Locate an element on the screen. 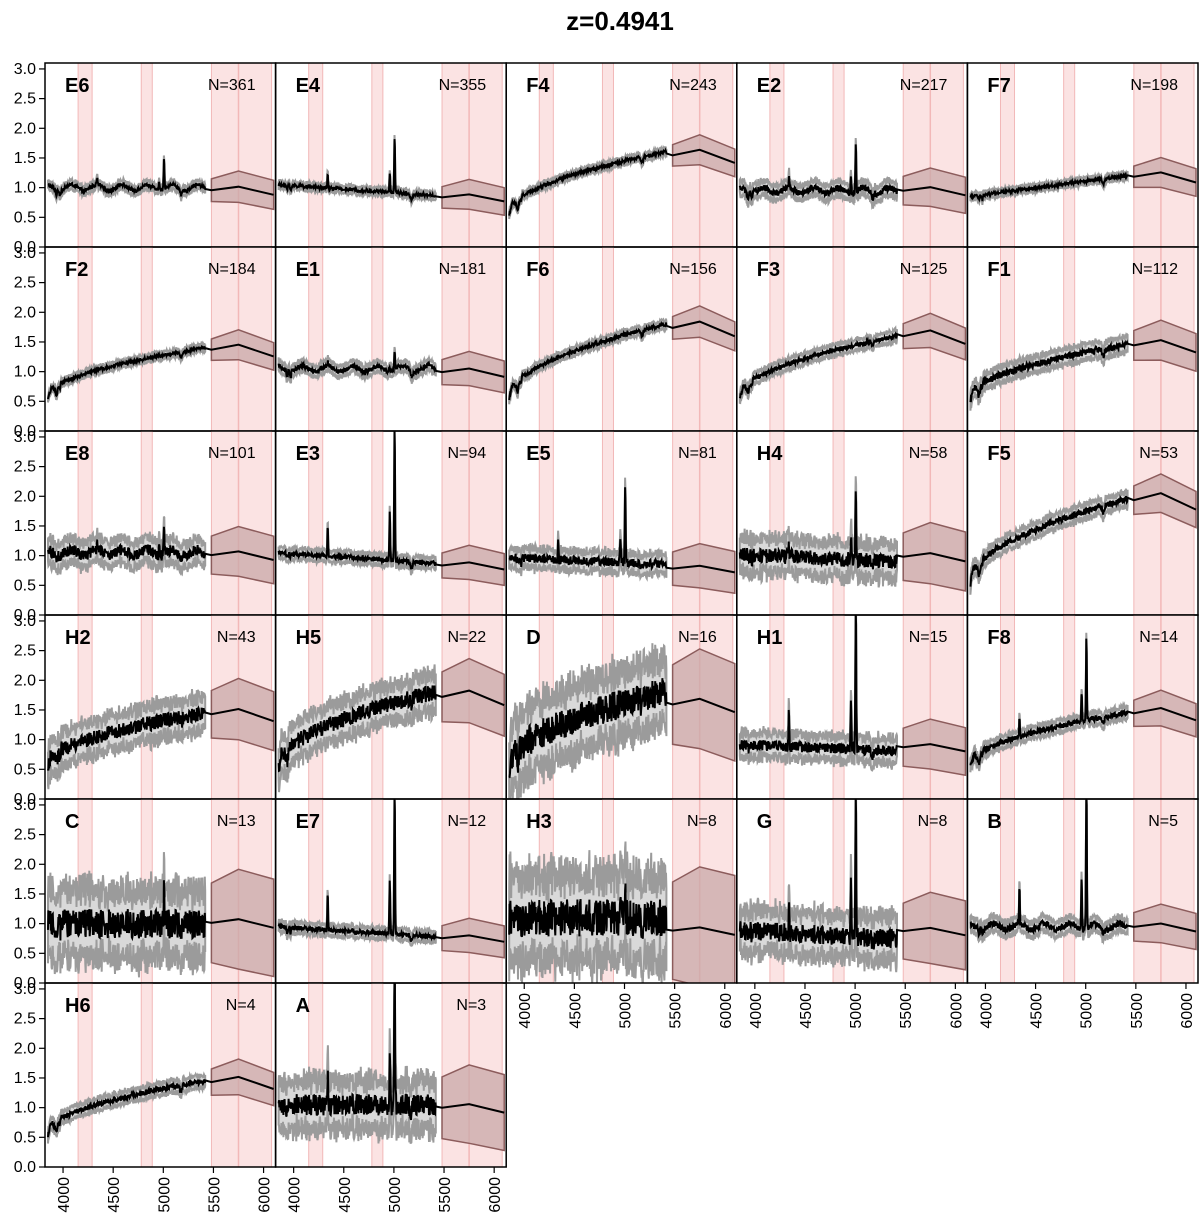 This screenshot has height=1228, width=1200. sample-count: N=198 is located at coordinates (1154, 85).